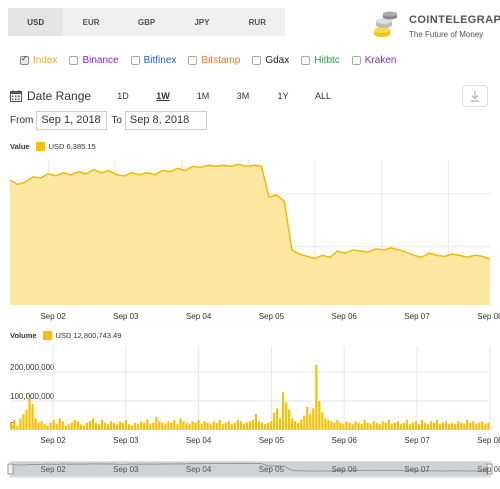  What do you see at coordinates (32, 396) in the screenshot?
I see `y-tick-label: 100,000,000` at bounding box center [32, 396].